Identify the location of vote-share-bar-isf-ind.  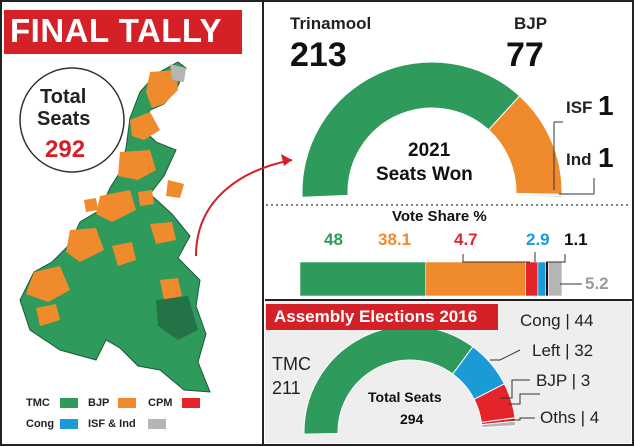
(547, 279).